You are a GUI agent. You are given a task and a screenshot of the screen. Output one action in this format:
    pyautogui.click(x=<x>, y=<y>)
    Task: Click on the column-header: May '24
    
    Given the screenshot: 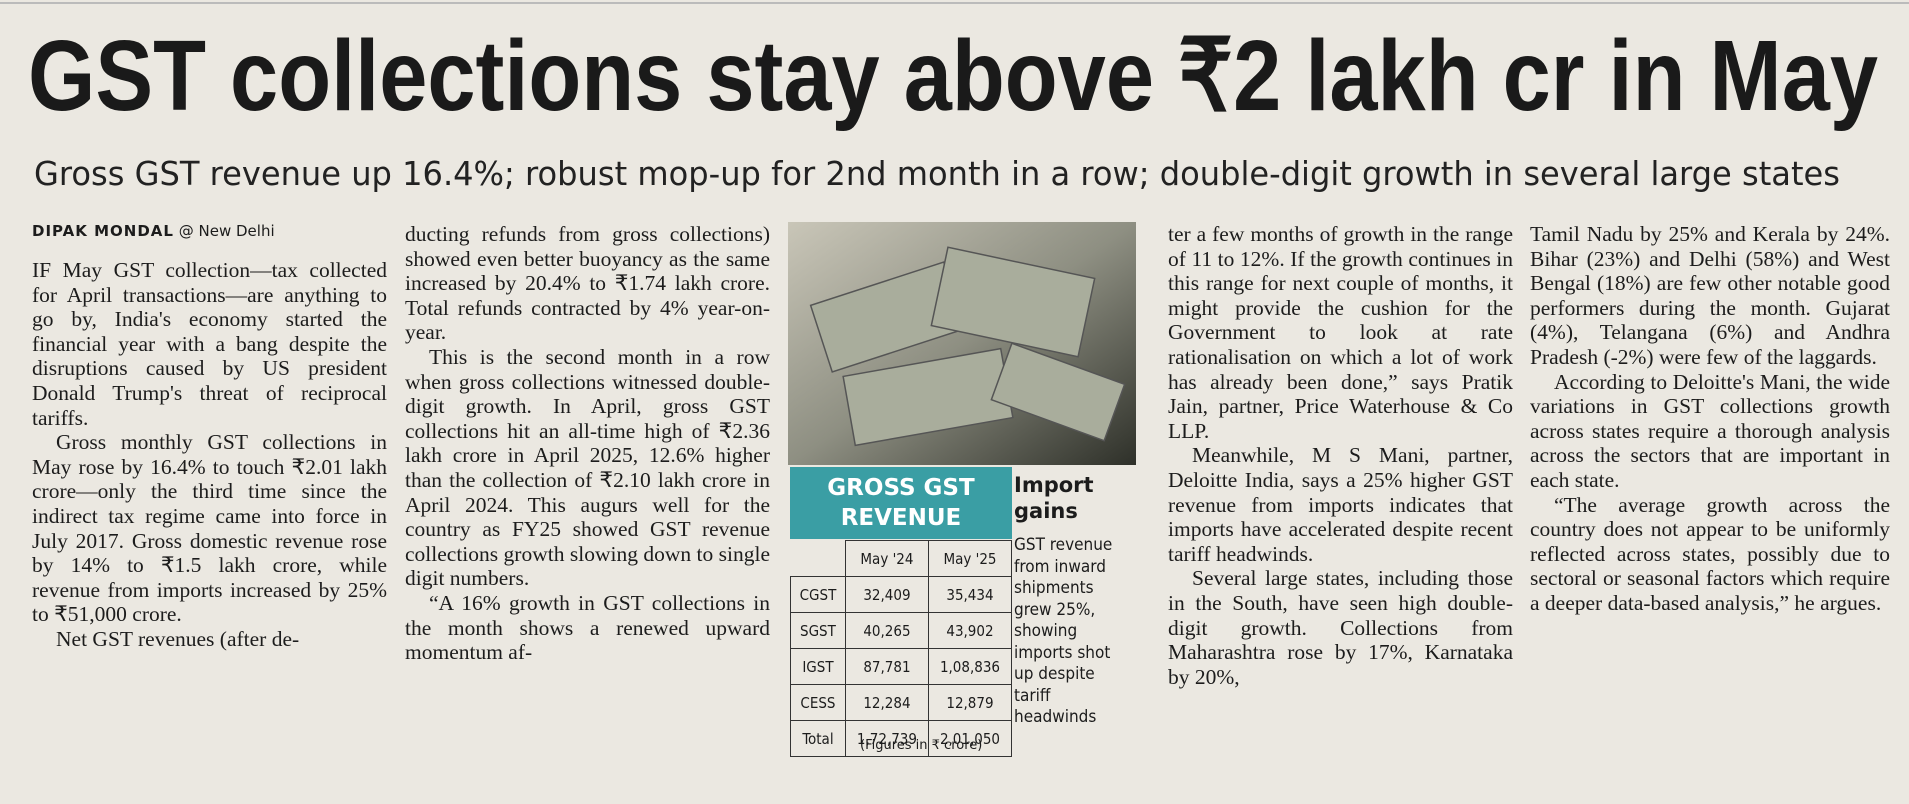 What is the action you would take?
    pyautogui.click(x=886, y=558)
    